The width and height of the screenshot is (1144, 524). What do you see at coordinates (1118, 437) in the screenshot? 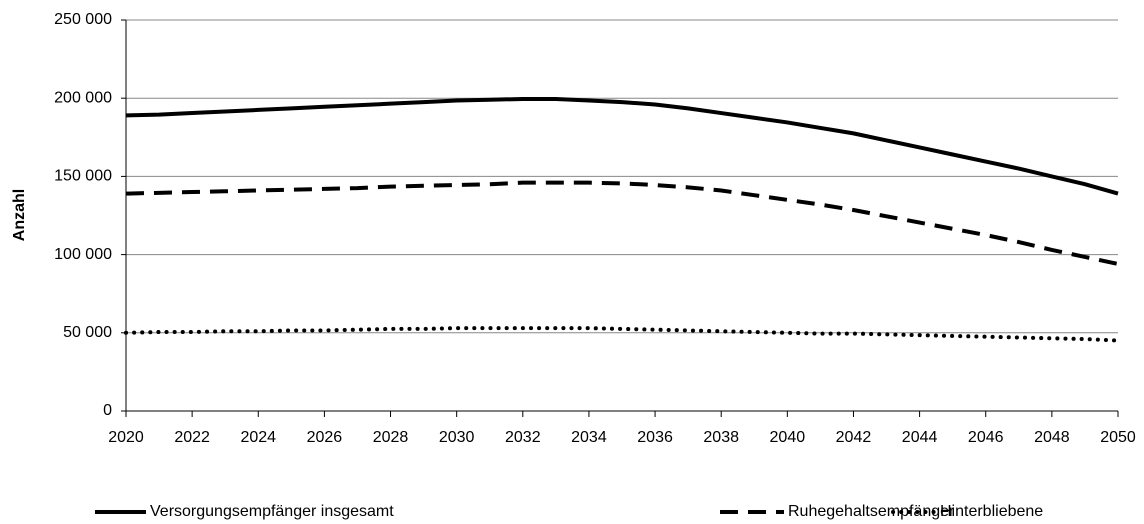
I see `x-tick-label: 2050` at bounding box center [1118, 437].